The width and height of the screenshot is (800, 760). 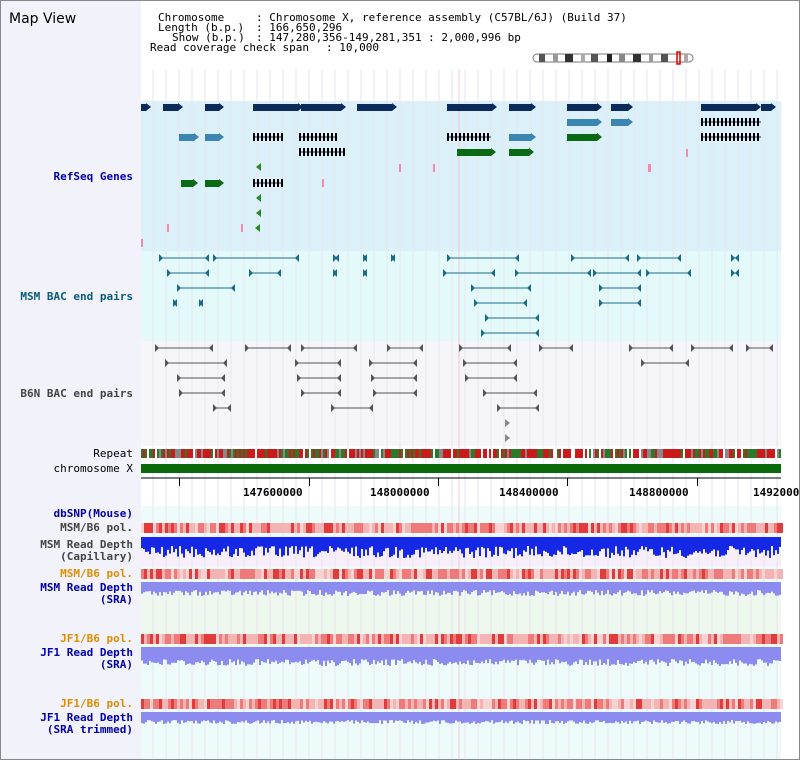 What do you see at coordinates (257, 228) in the screenshot?
I see `refseq-gene-arrow` at bounding box center [257, 228].